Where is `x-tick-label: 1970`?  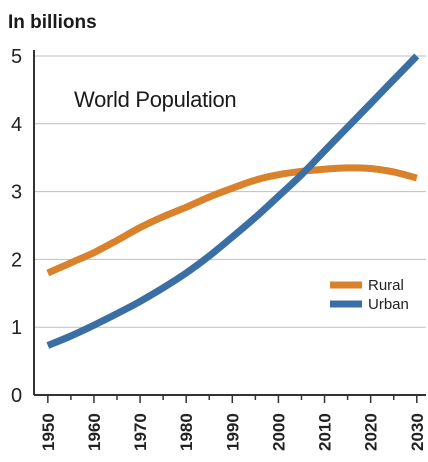
x-tick-label: 1970 is located at coordinates (140, 432).